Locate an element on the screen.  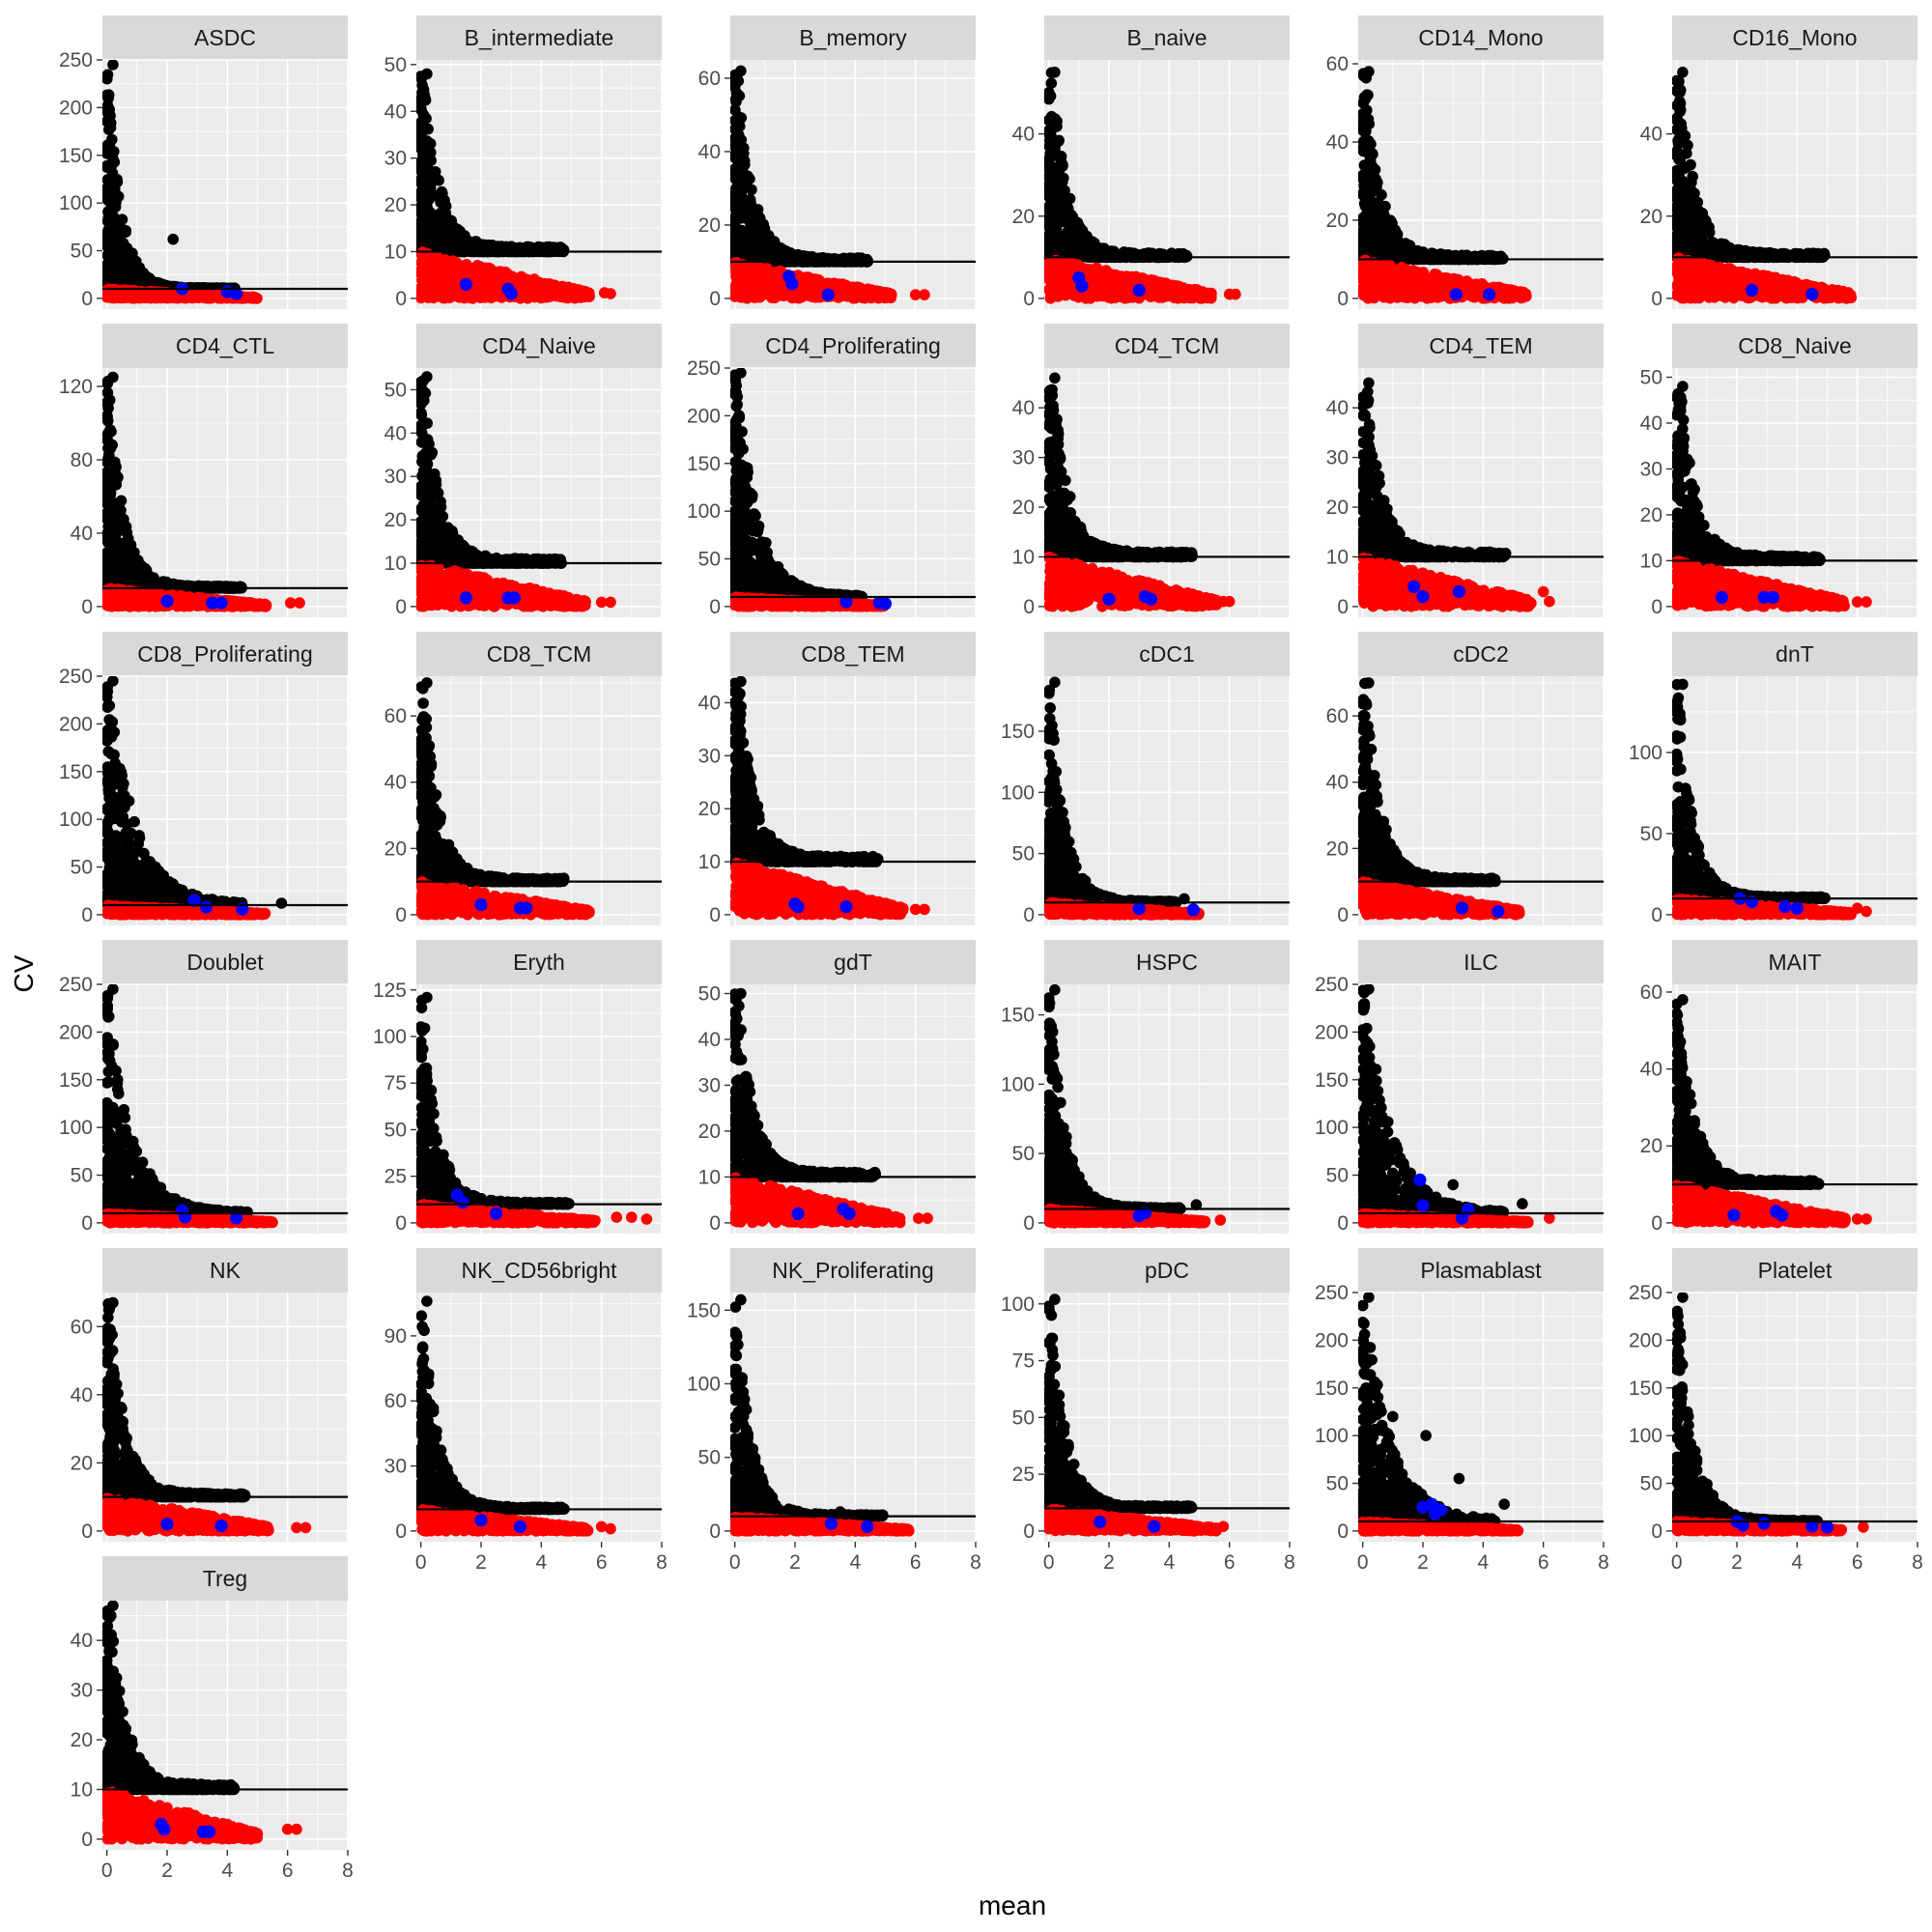
y-tick-label: 50 is located at coordinates (395, 65).